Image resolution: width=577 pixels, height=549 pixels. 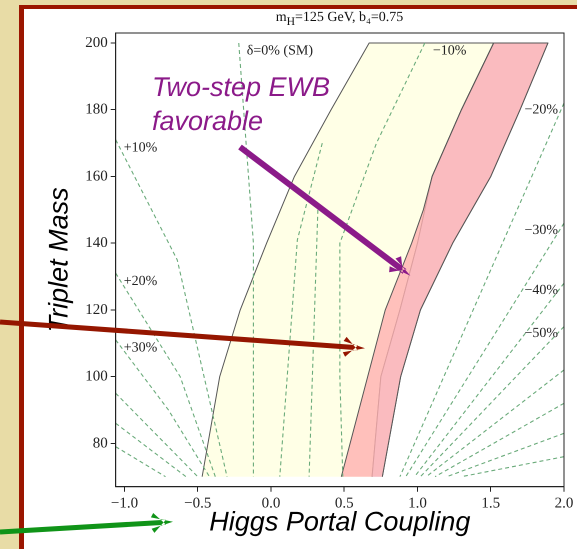 I want to click on x-tick-label: 1.5, so click(x=490, y=504).